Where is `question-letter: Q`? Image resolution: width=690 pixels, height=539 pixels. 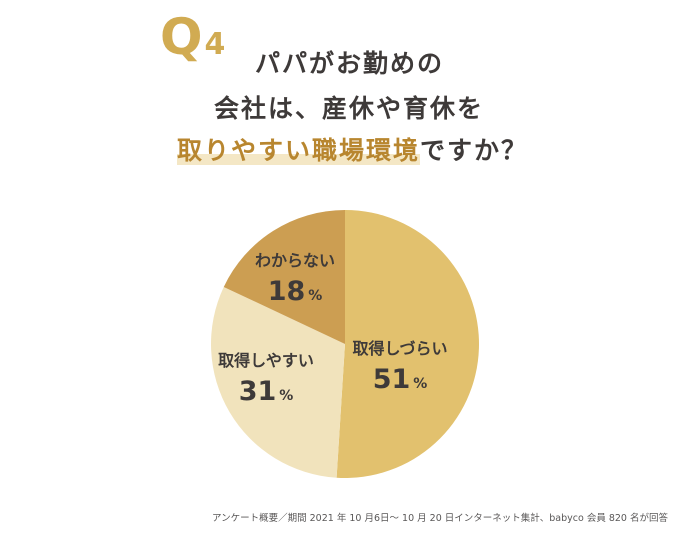
question-letter: Q is located at coordinates (181, 37).